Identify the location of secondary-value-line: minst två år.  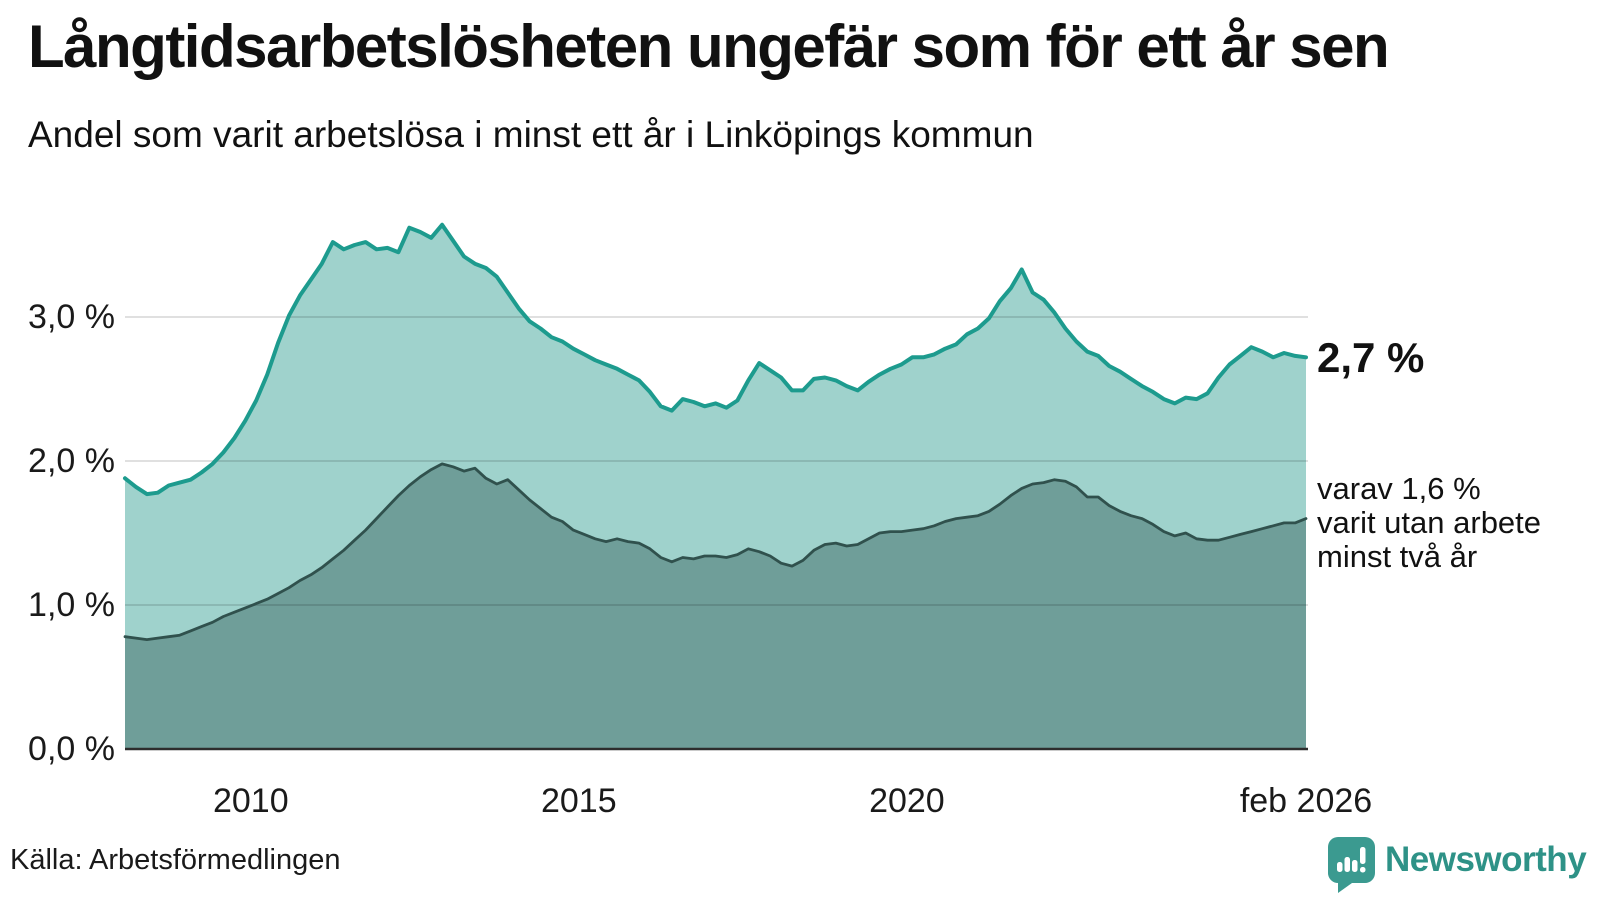
(1397, 557).